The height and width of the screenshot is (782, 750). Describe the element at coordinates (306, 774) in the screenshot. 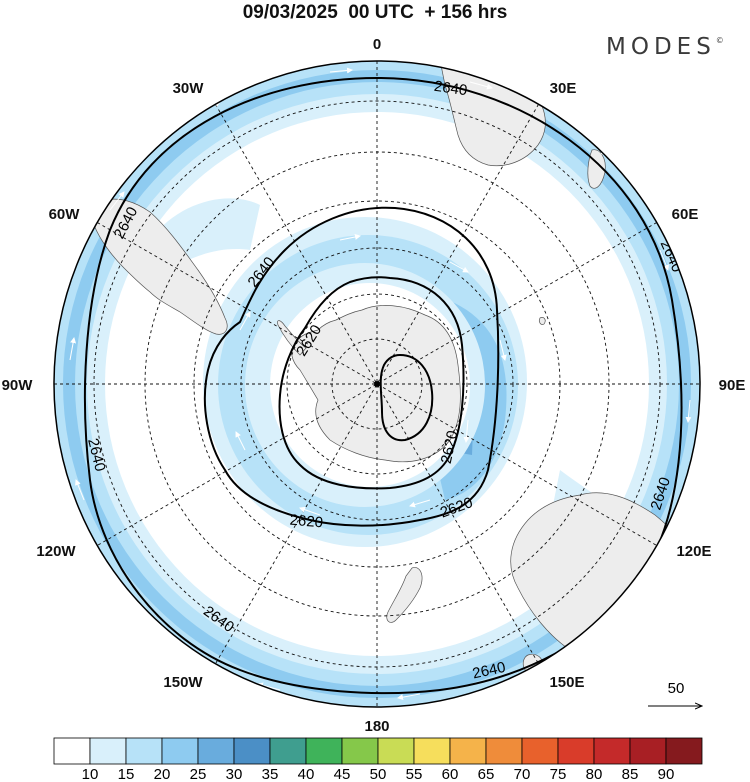

I see `colorbar-tick-label: 40` at that location.